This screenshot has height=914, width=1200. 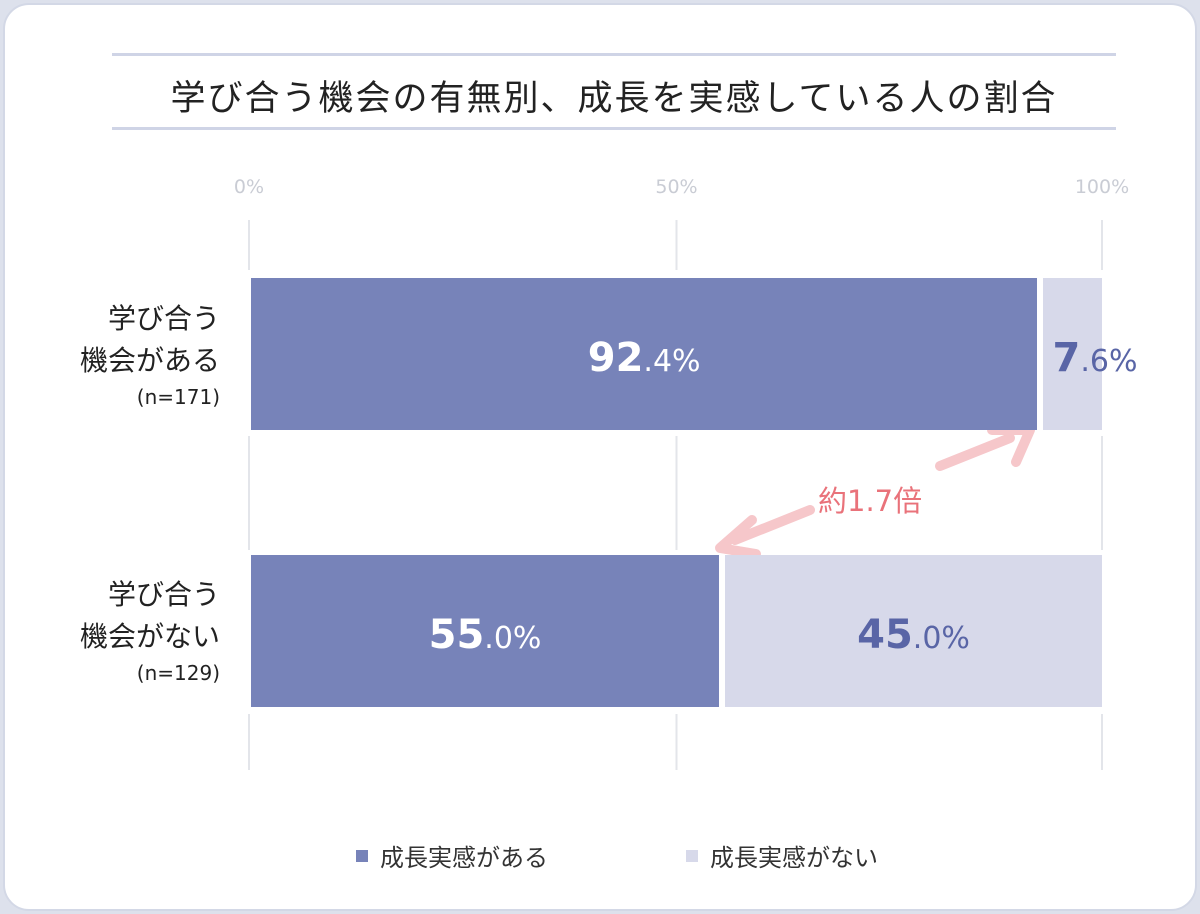 I want to click on legend-label-0: 成長実感がある, so click(x=464, y=858).